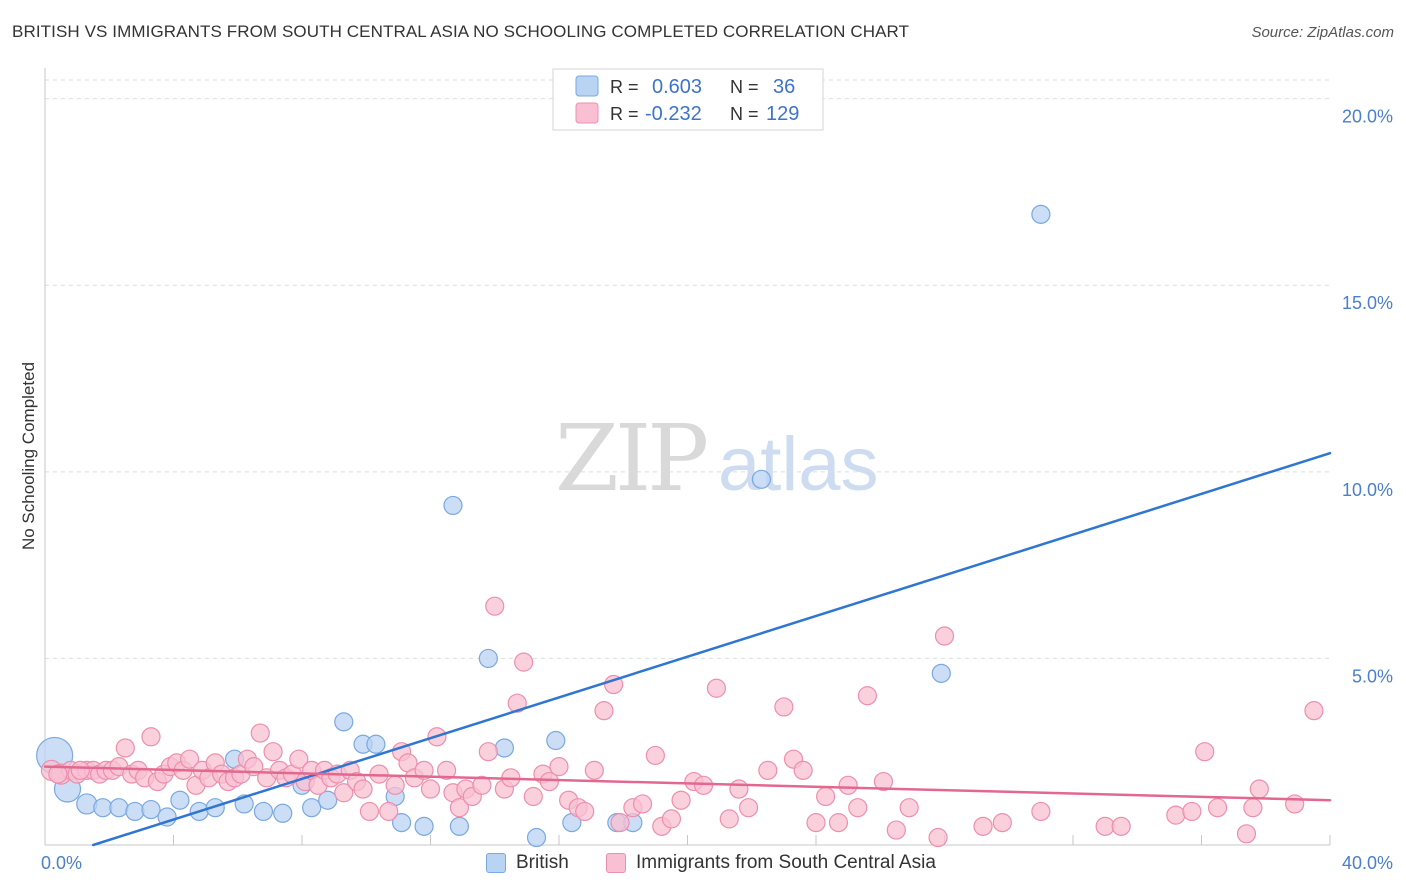 Image resolution: width=1406 pixels, height=892 pixels. I want to click on immigrants-legend-label: Immigrants from South Central Asia, so click(786, 862).